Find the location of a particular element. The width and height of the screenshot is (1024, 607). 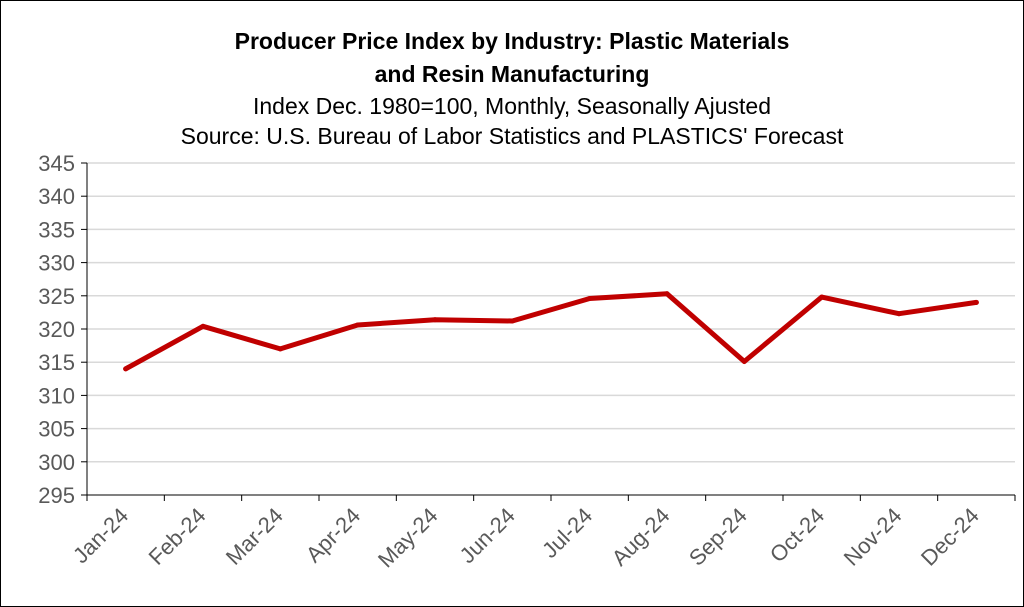

y-tick-label: 325 is located at coordinates (56, 296).